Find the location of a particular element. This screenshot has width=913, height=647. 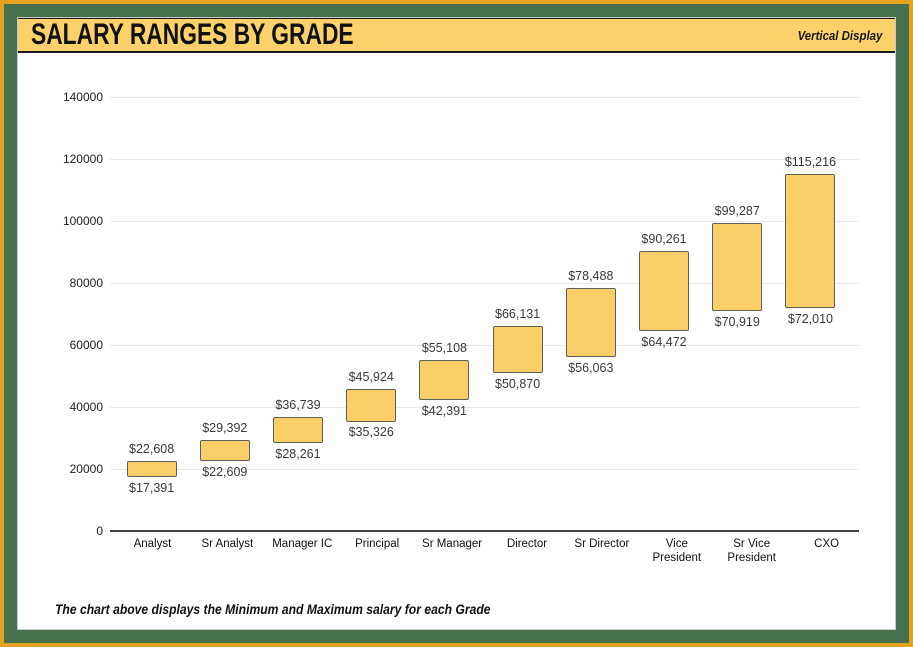

max-value-label: $22,608 is located at coordinates (152, 448).